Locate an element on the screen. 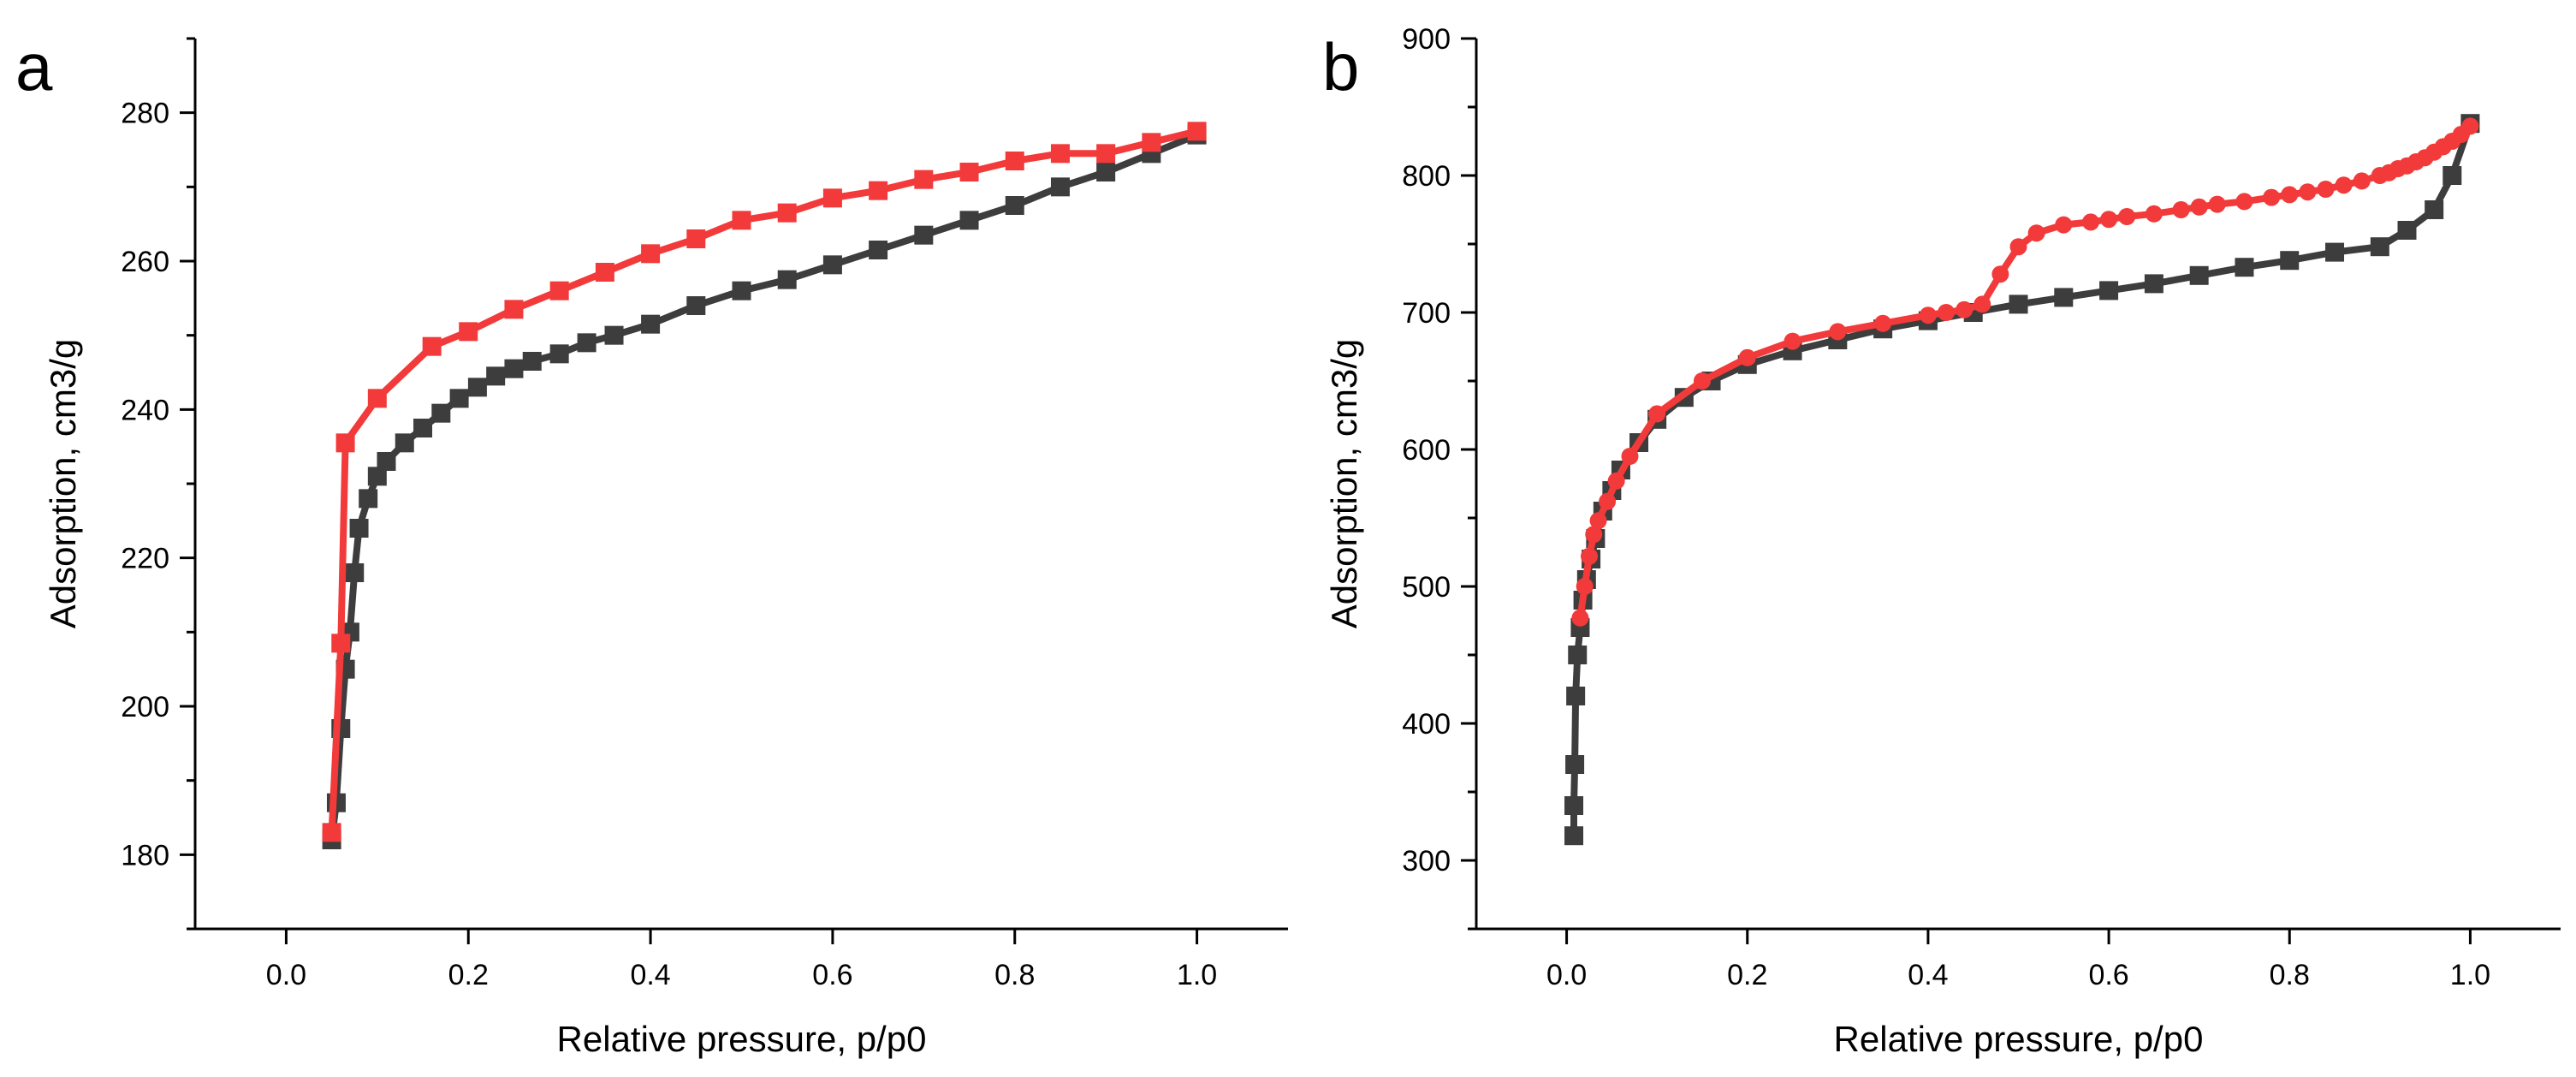 This screenshot has width=2576, height=1077. y-tick-label: 240 is located at coordinates (145, 410).